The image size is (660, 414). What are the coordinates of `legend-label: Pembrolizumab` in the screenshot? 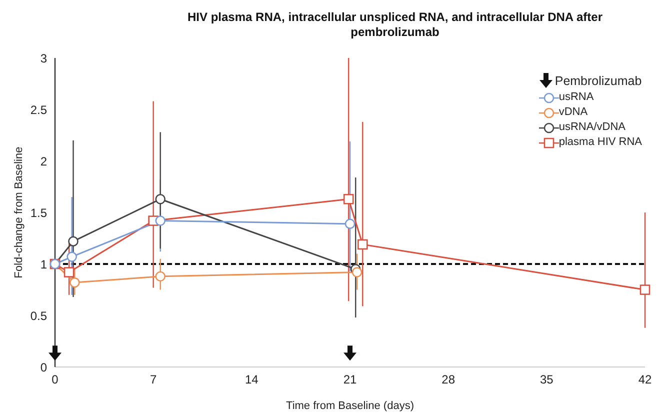 It's located at (598, 81).